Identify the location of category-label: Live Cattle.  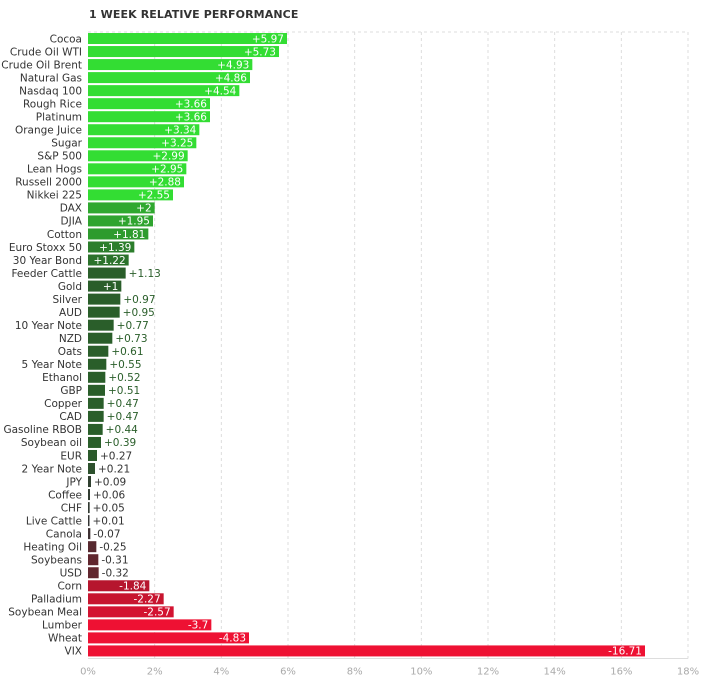
(54, 521).